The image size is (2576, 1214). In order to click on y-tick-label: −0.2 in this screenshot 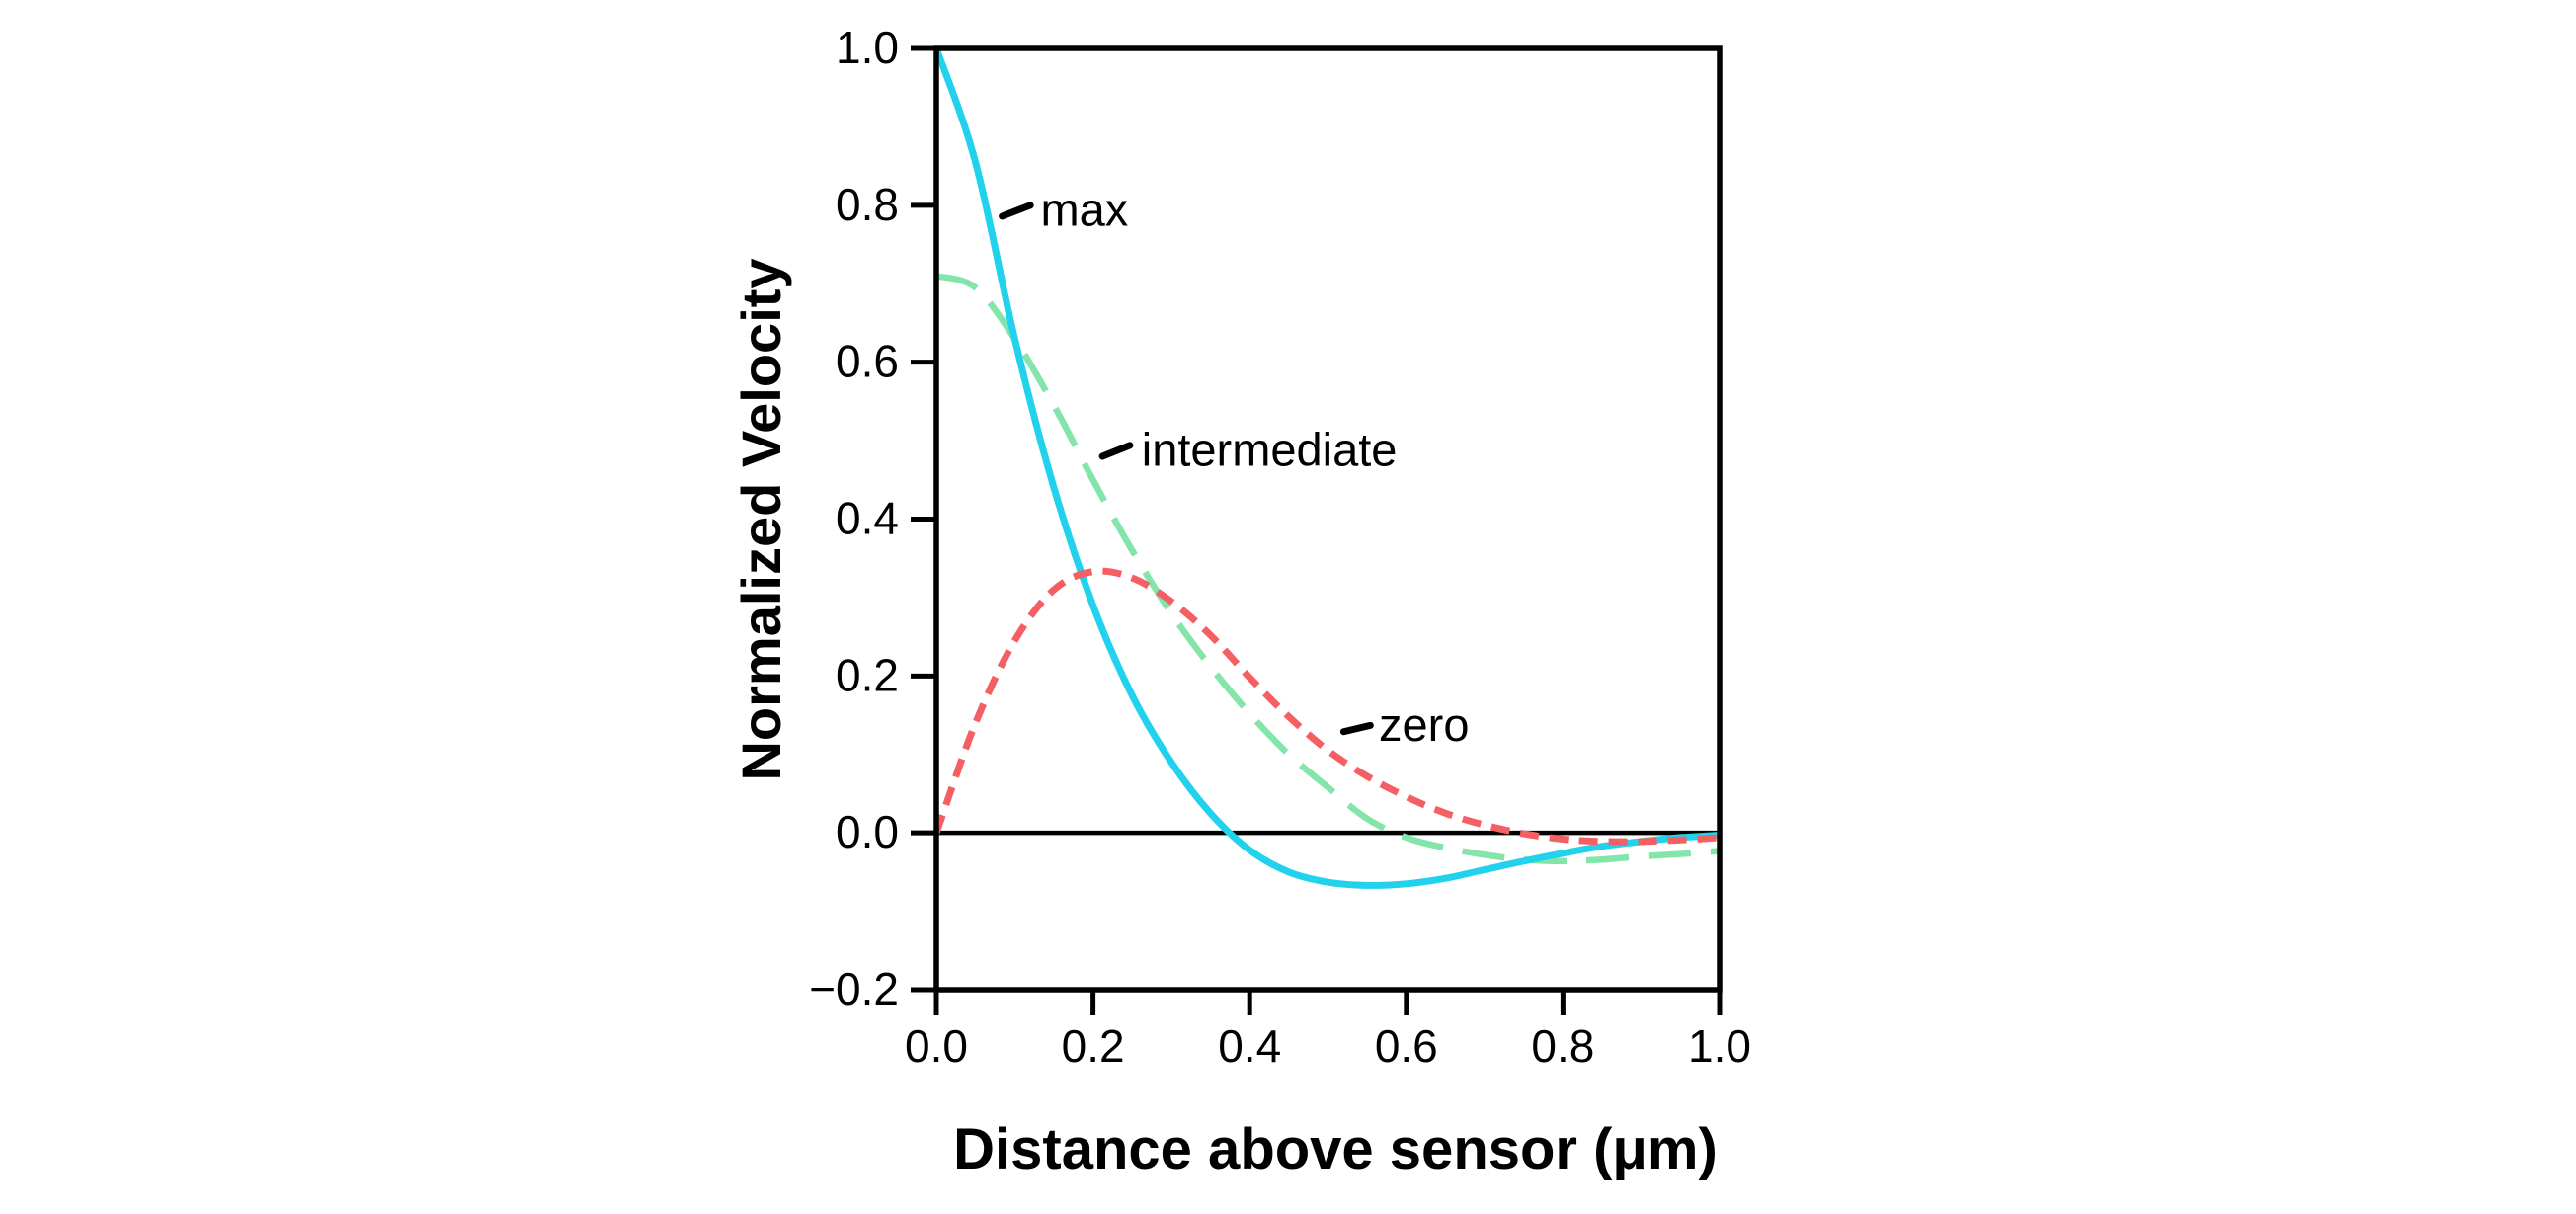, I will do `click(854, 988)`.